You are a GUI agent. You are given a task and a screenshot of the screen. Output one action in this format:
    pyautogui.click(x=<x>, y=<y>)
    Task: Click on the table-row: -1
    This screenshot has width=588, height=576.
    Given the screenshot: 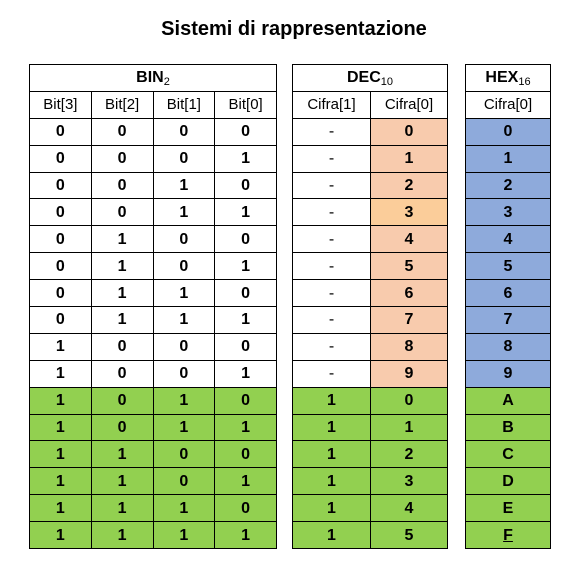 What is the action you would take?
    pyautogui.click(x=370, y=158)
    